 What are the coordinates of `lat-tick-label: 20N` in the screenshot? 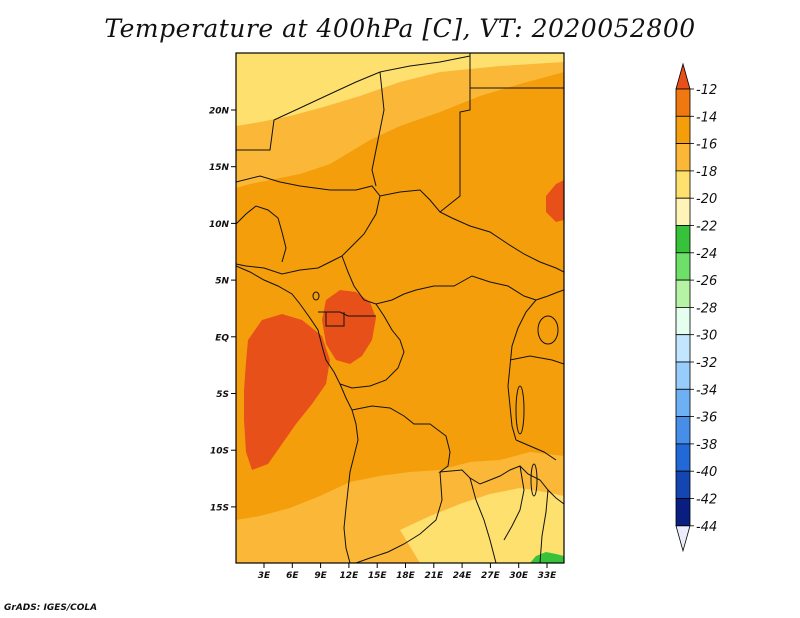 It's located at (219, 112).